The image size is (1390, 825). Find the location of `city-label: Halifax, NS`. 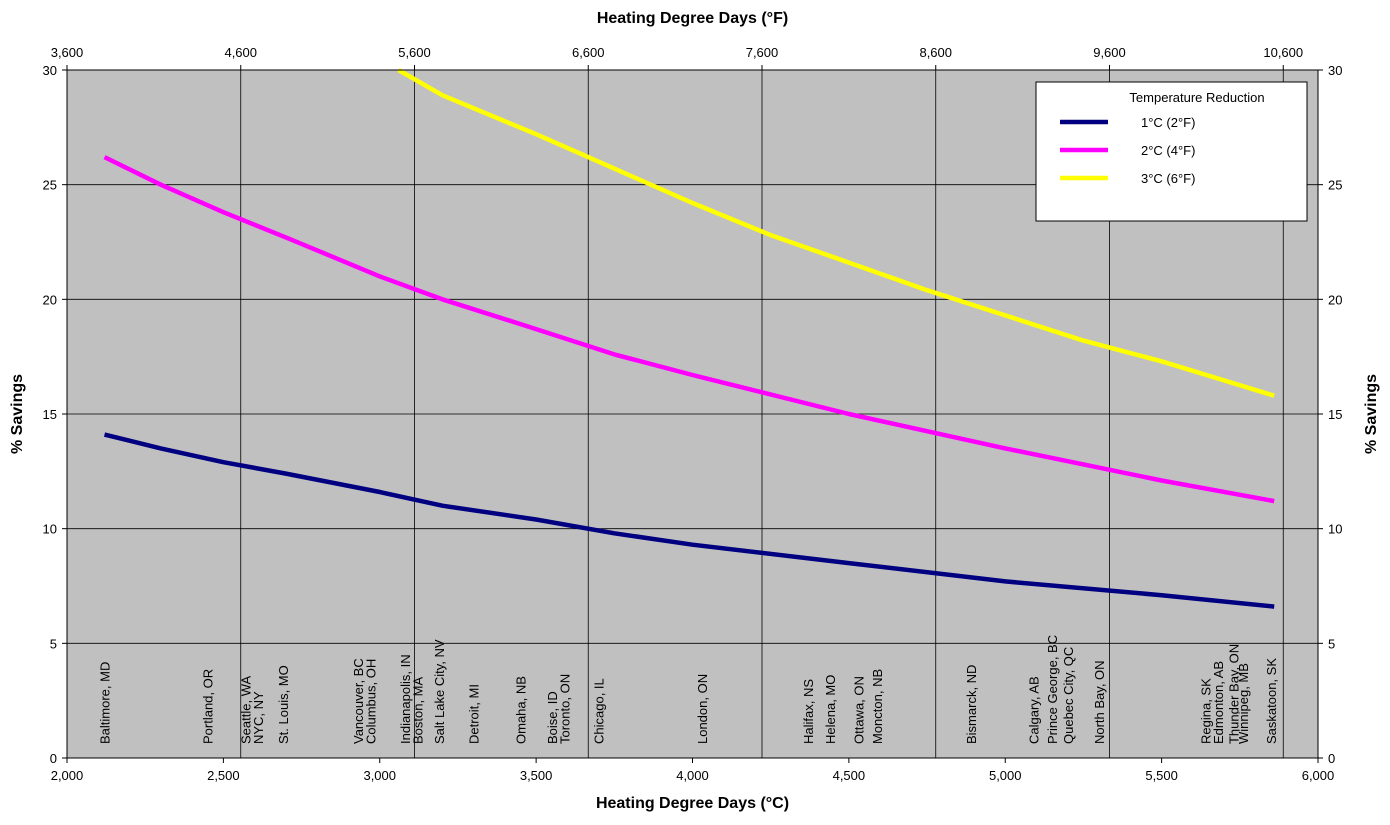

city-label: Halifax, NS is located at coordinates (808, 711).